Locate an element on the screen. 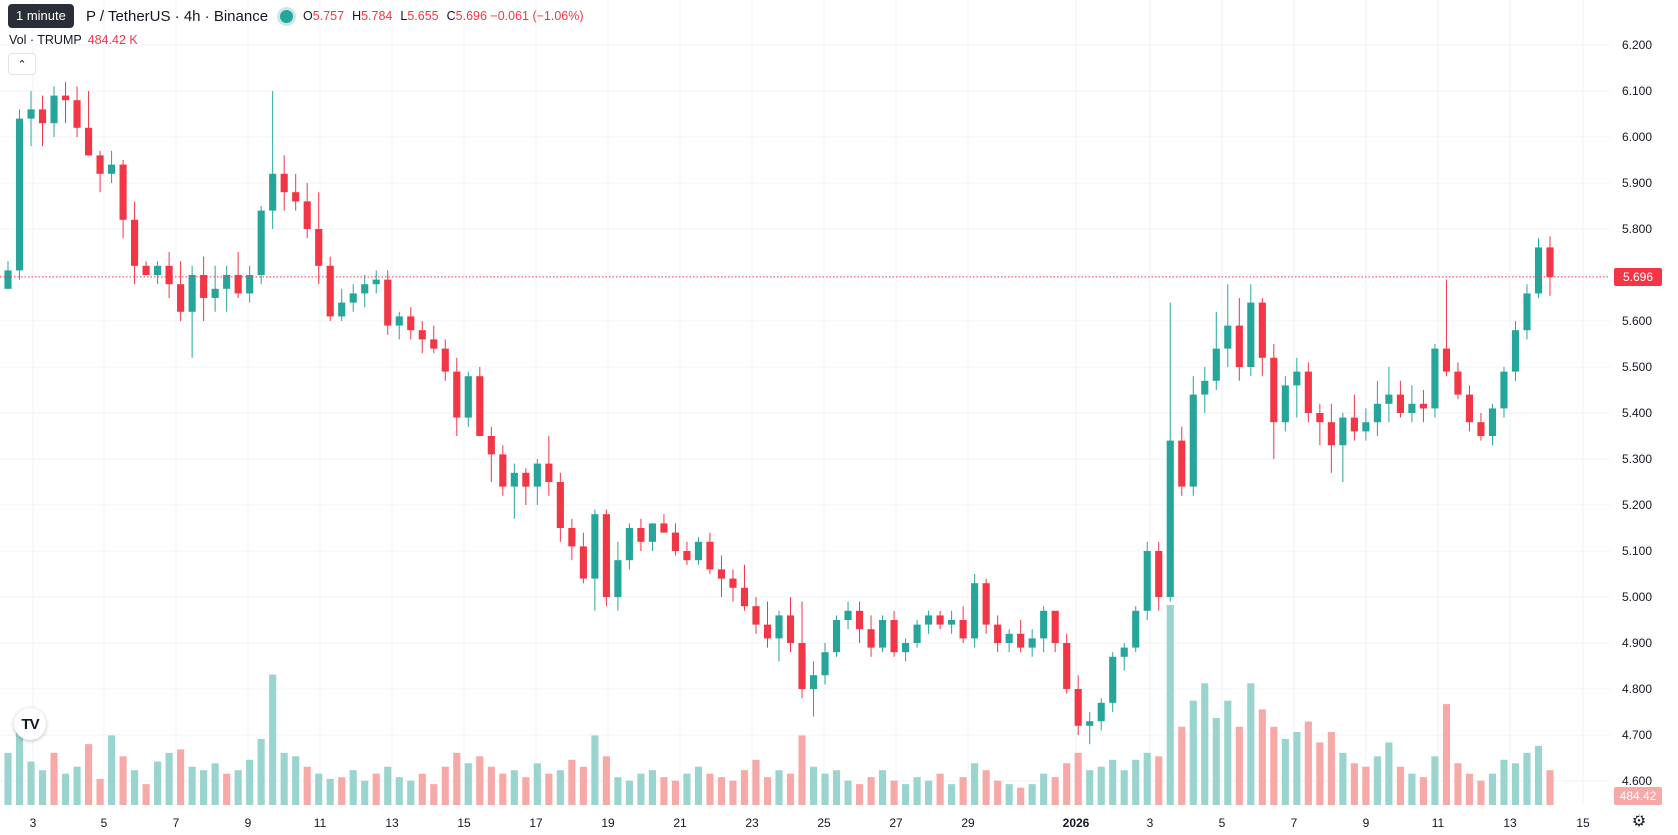  price-tick-label: 5.800 is located at coordinates (1637, 229).